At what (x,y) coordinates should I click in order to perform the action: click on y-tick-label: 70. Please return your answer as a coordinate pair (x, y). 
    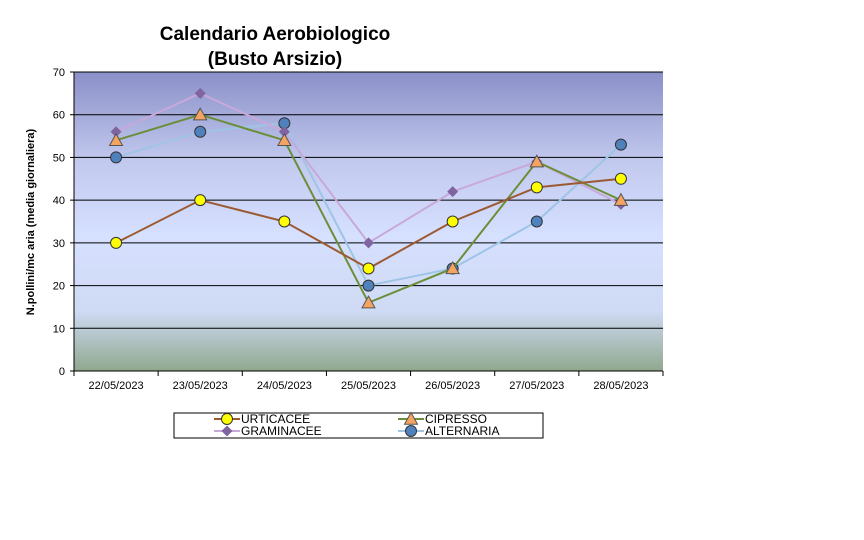
    Looking at the image, I should click on (59, 73).